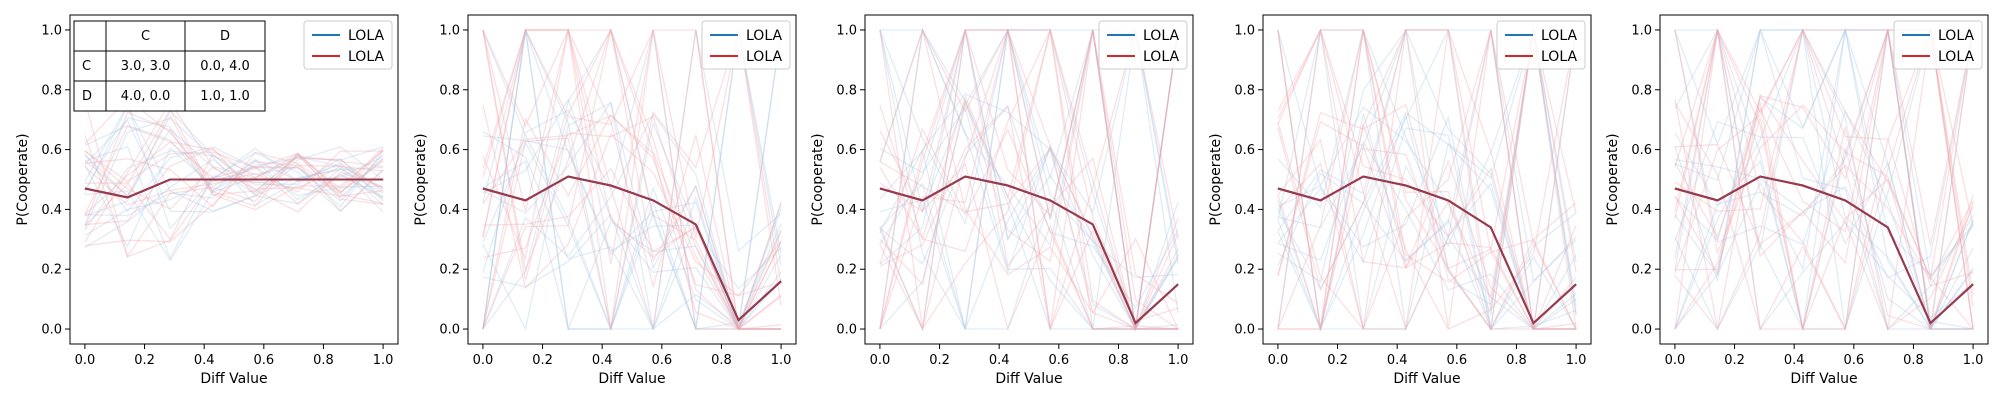 This screenshot has height=400, width=2000. Describe the element at coordinates (348, 45) in the screenshot. I see `legend: LOLA LOLA` at that location.